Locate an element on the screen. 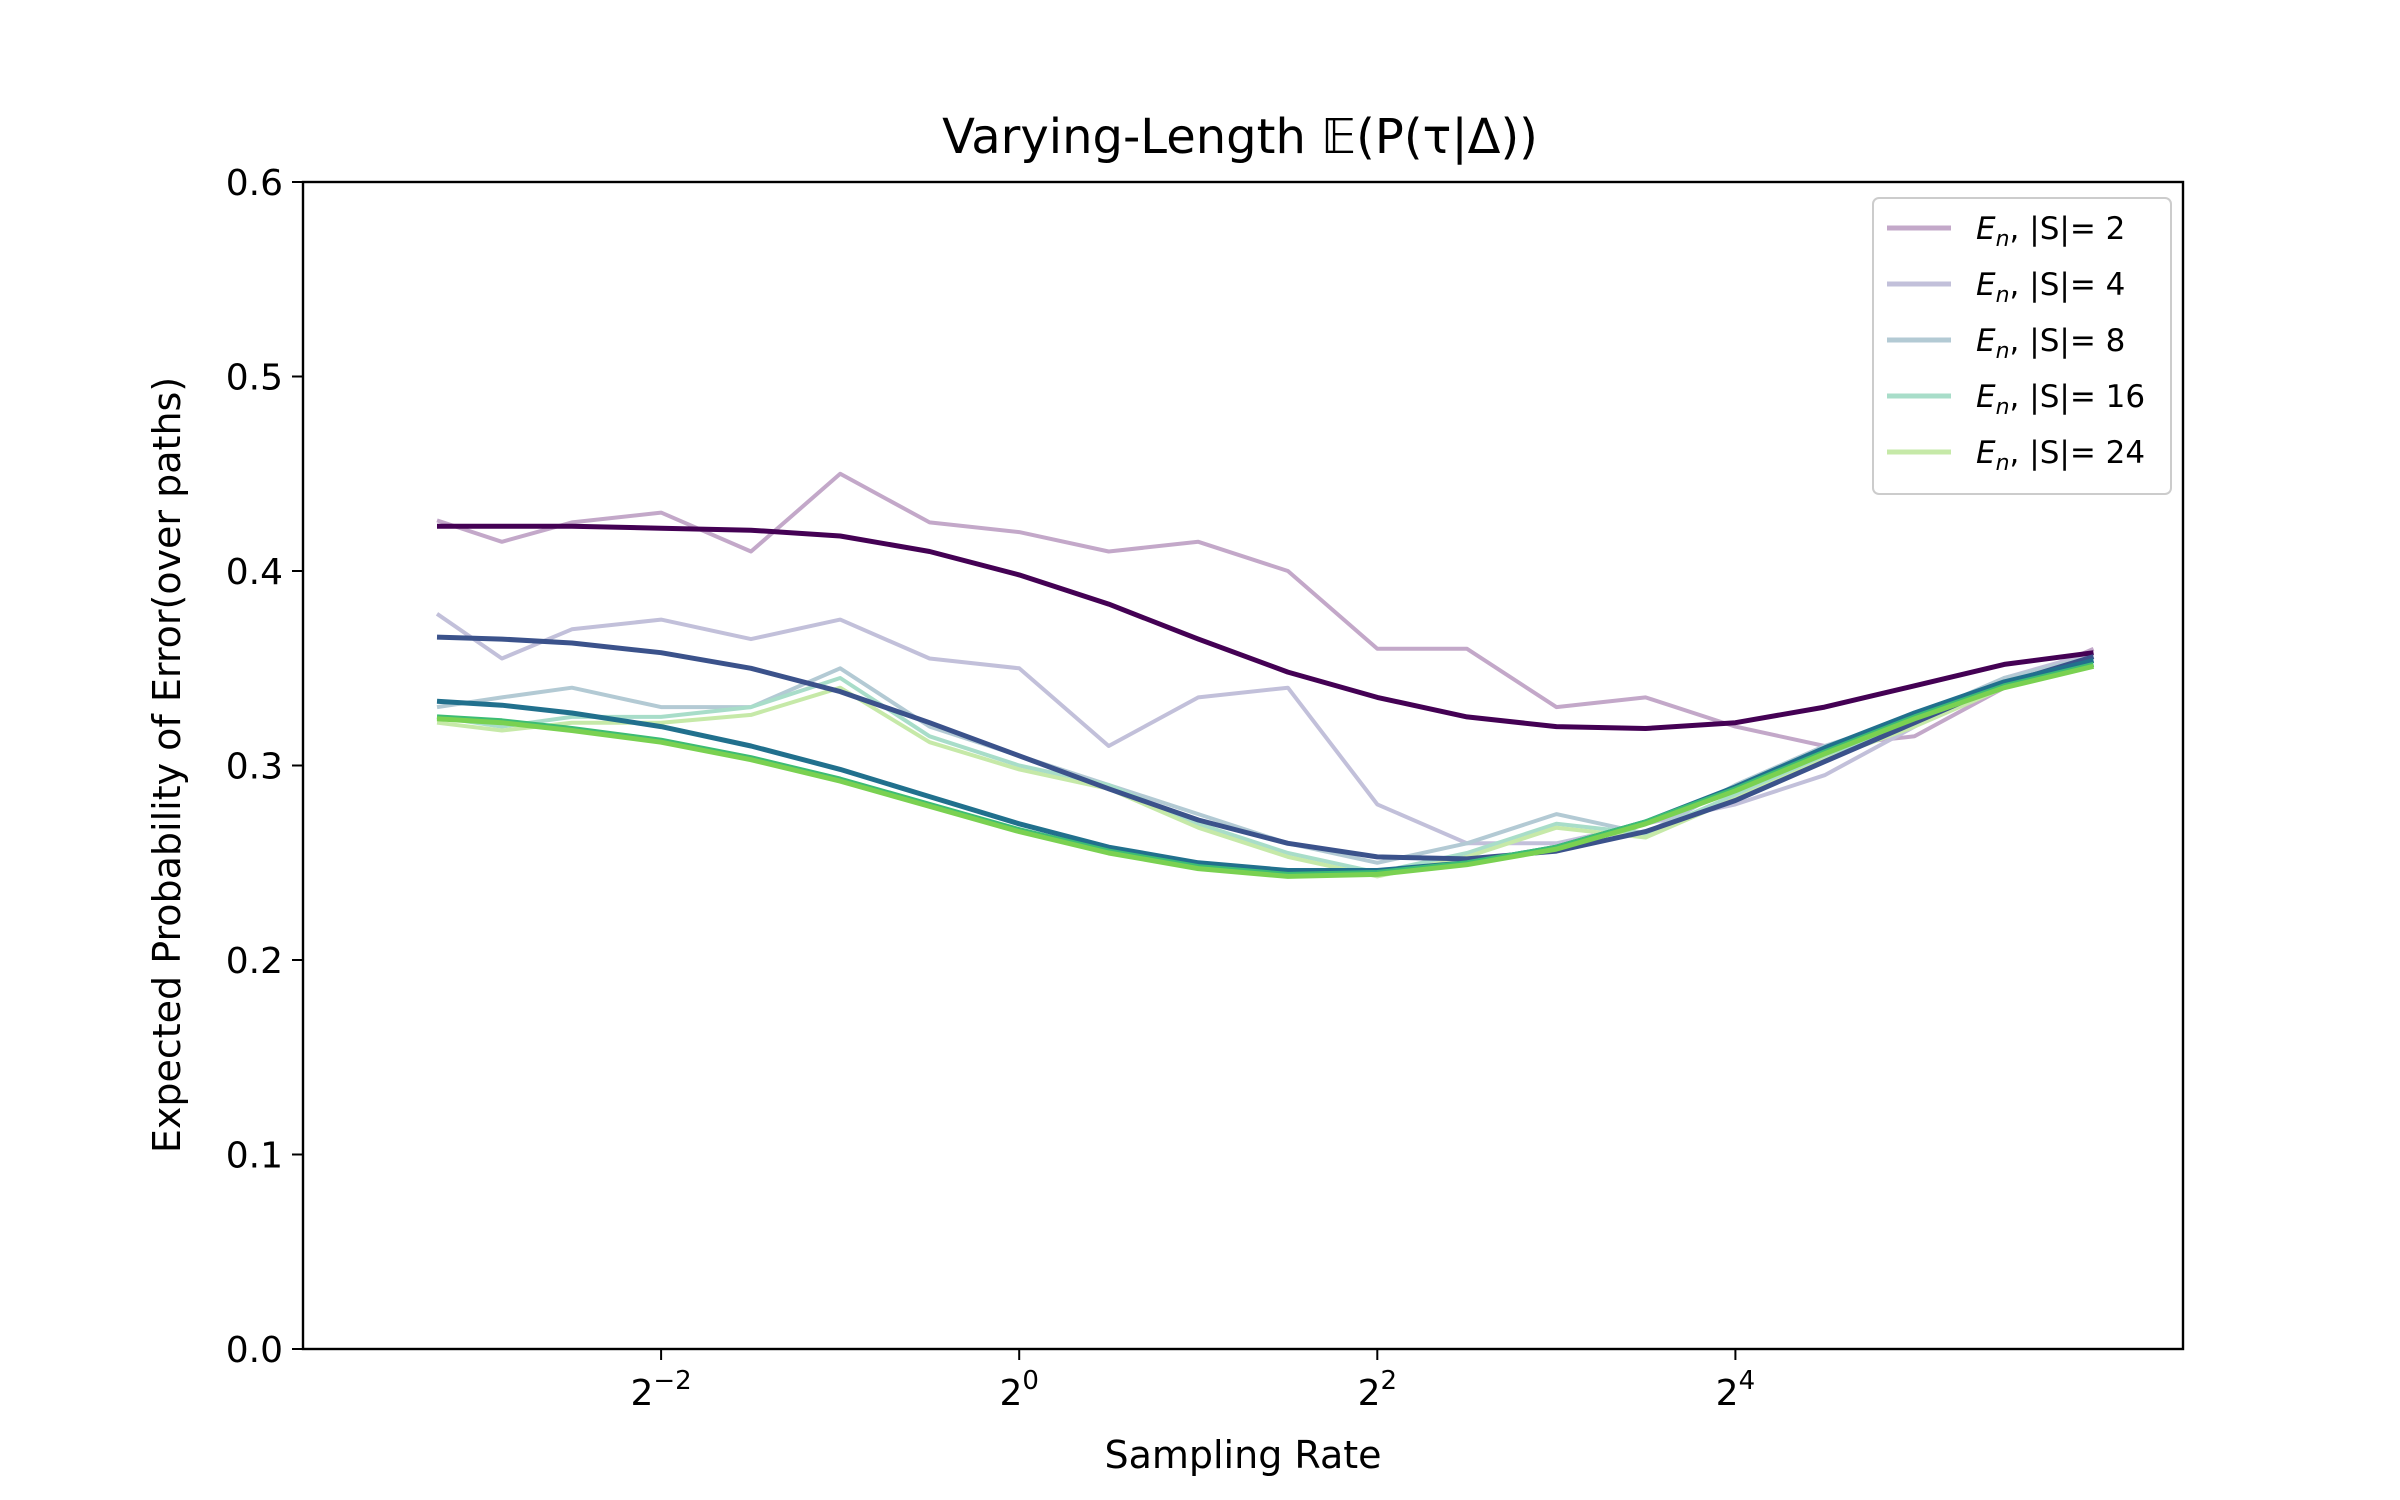 This screenshot has height=1500, width=2400. y-axis: 0.0 0.1 0.2 0.3 0.4 0.5 0.6 is located at coordinates (264, 767).